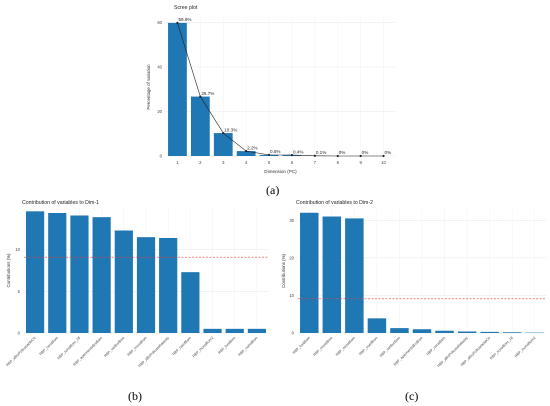 Image resolution: width=550 pixels, height=406 pixels. I want to click on data-label: 0.5%, so click(275, 151).